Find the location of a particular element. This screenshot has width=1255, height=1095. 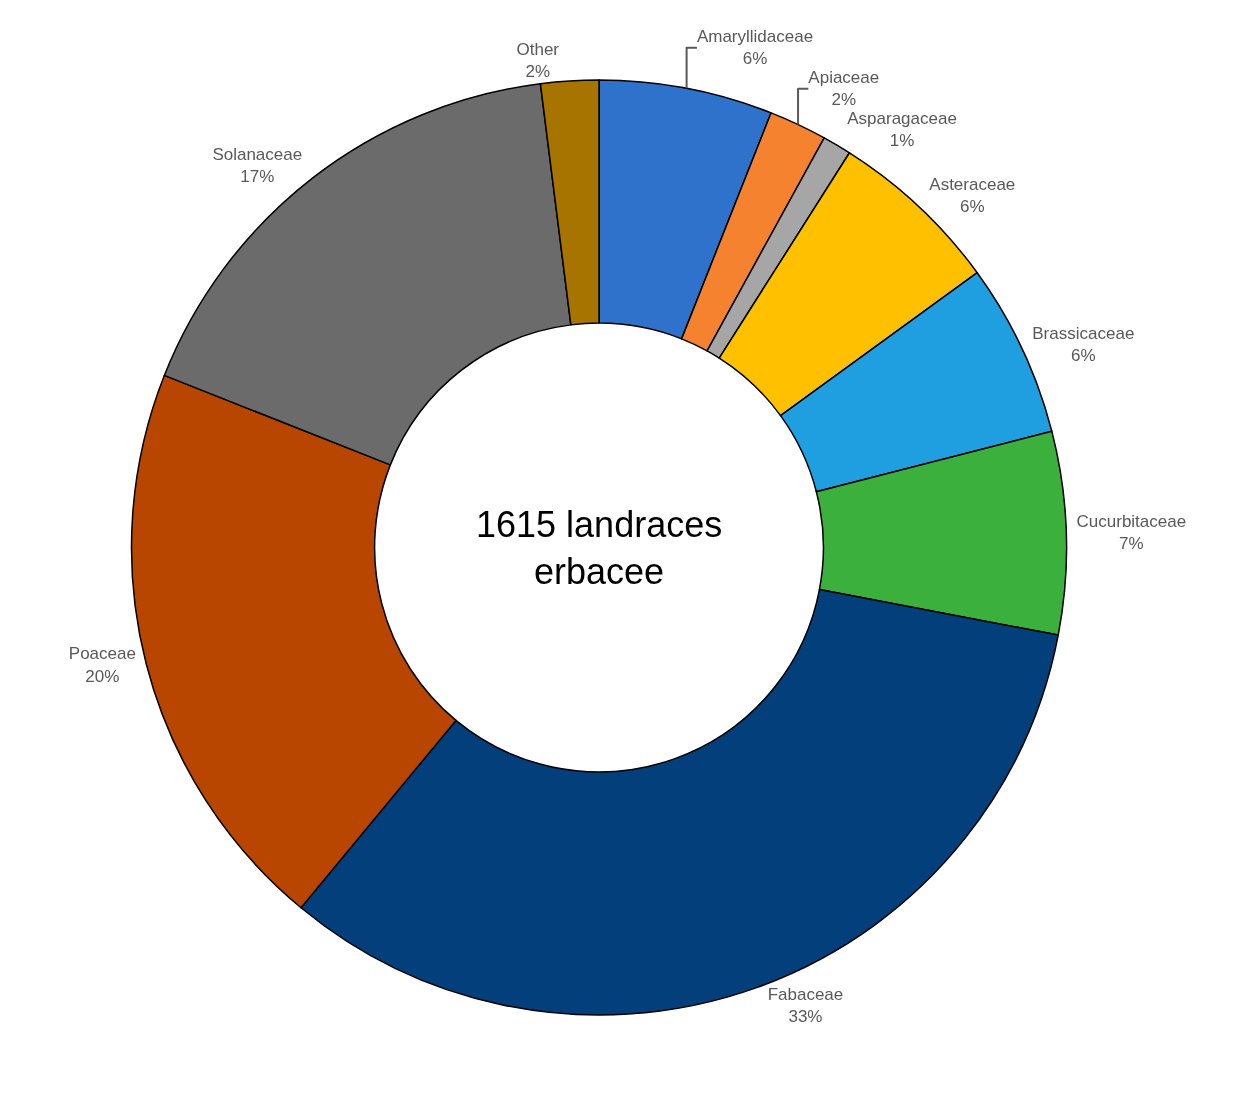

slice-label: Cucurbitaceae is located at coordinates (1131, 522).